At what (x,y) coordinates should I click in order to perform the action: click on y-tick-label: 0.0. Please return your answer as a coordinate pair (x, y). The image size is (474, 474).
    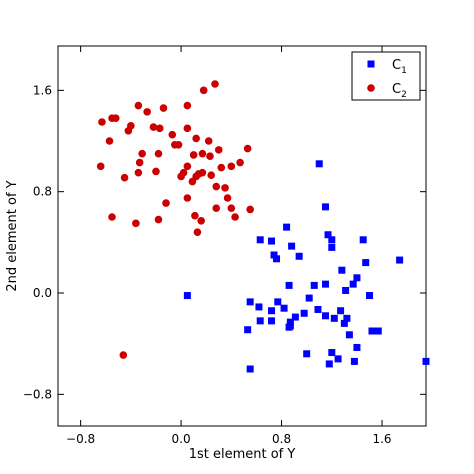
    Looking at the image, I should click on (42, 293).